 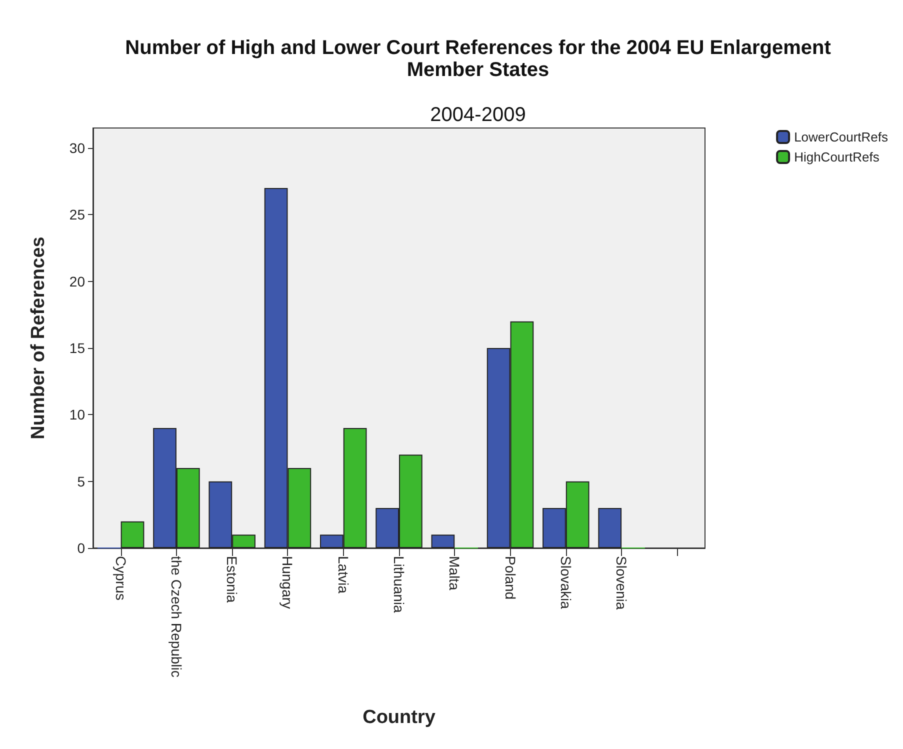 I want to click on x-tick-label: Latvia, so click(x=343, y=575).